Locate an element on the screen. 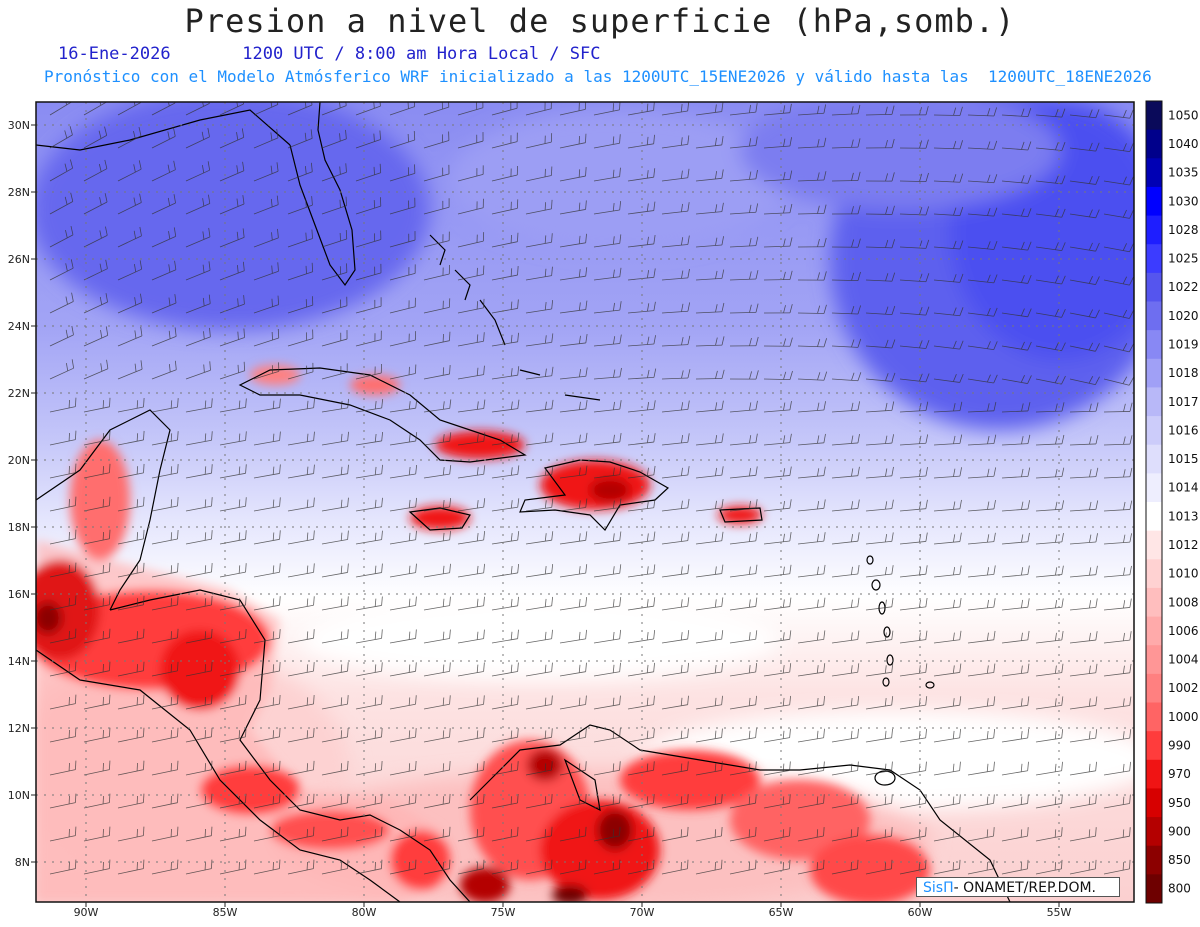  colorbar-label: 1008 is located at coordinates (1183, 602).